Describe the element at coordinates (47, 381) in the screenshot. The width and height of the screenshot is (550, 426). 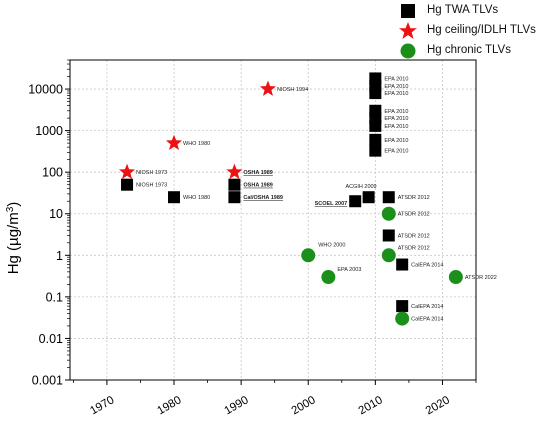
I see `y-tick-label: 0.001` at that location.